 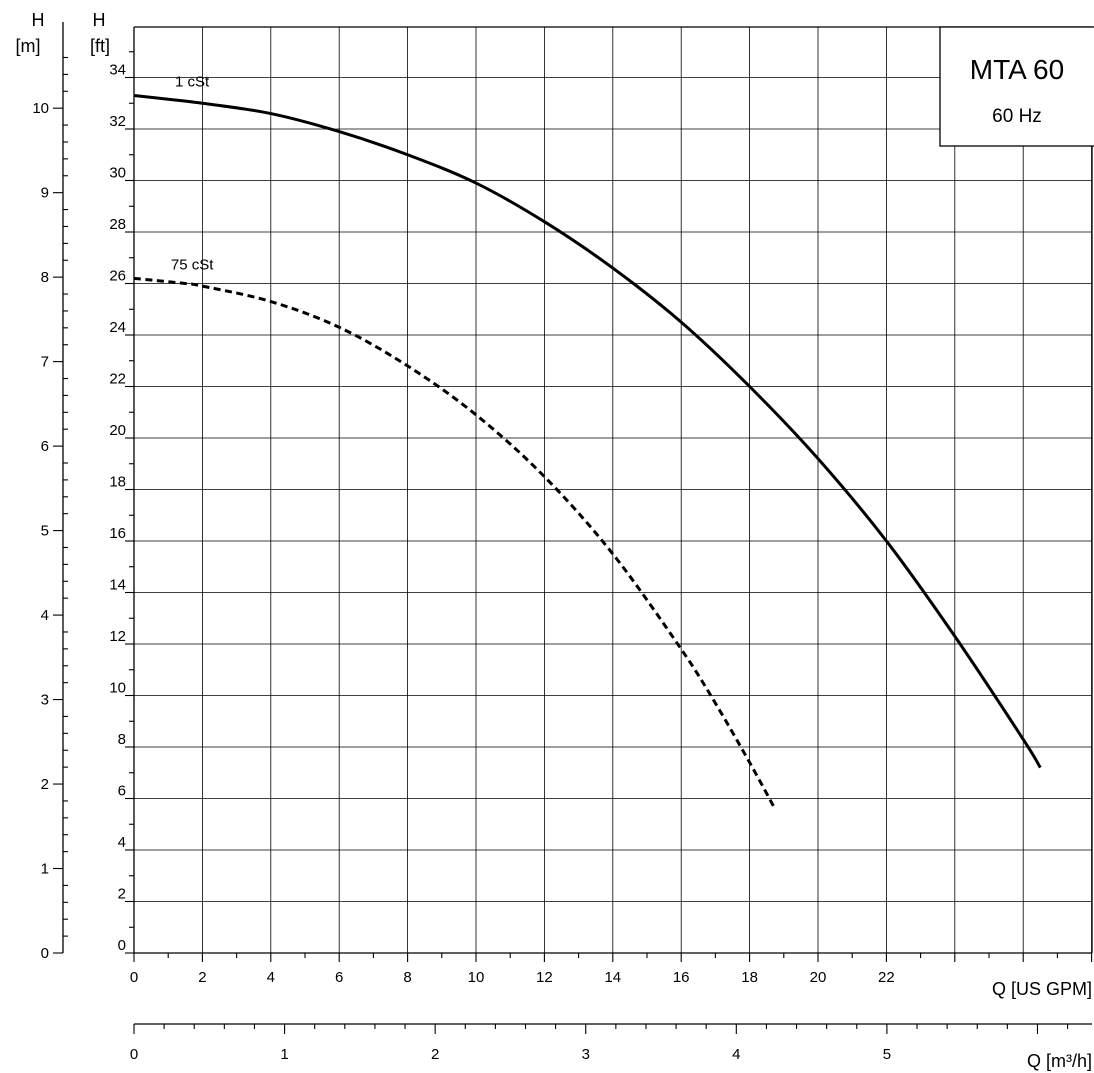 What do you see at coordinates (1016, 86) in the screenshot?
I see `model-box` at bounding box center [1016, 86].